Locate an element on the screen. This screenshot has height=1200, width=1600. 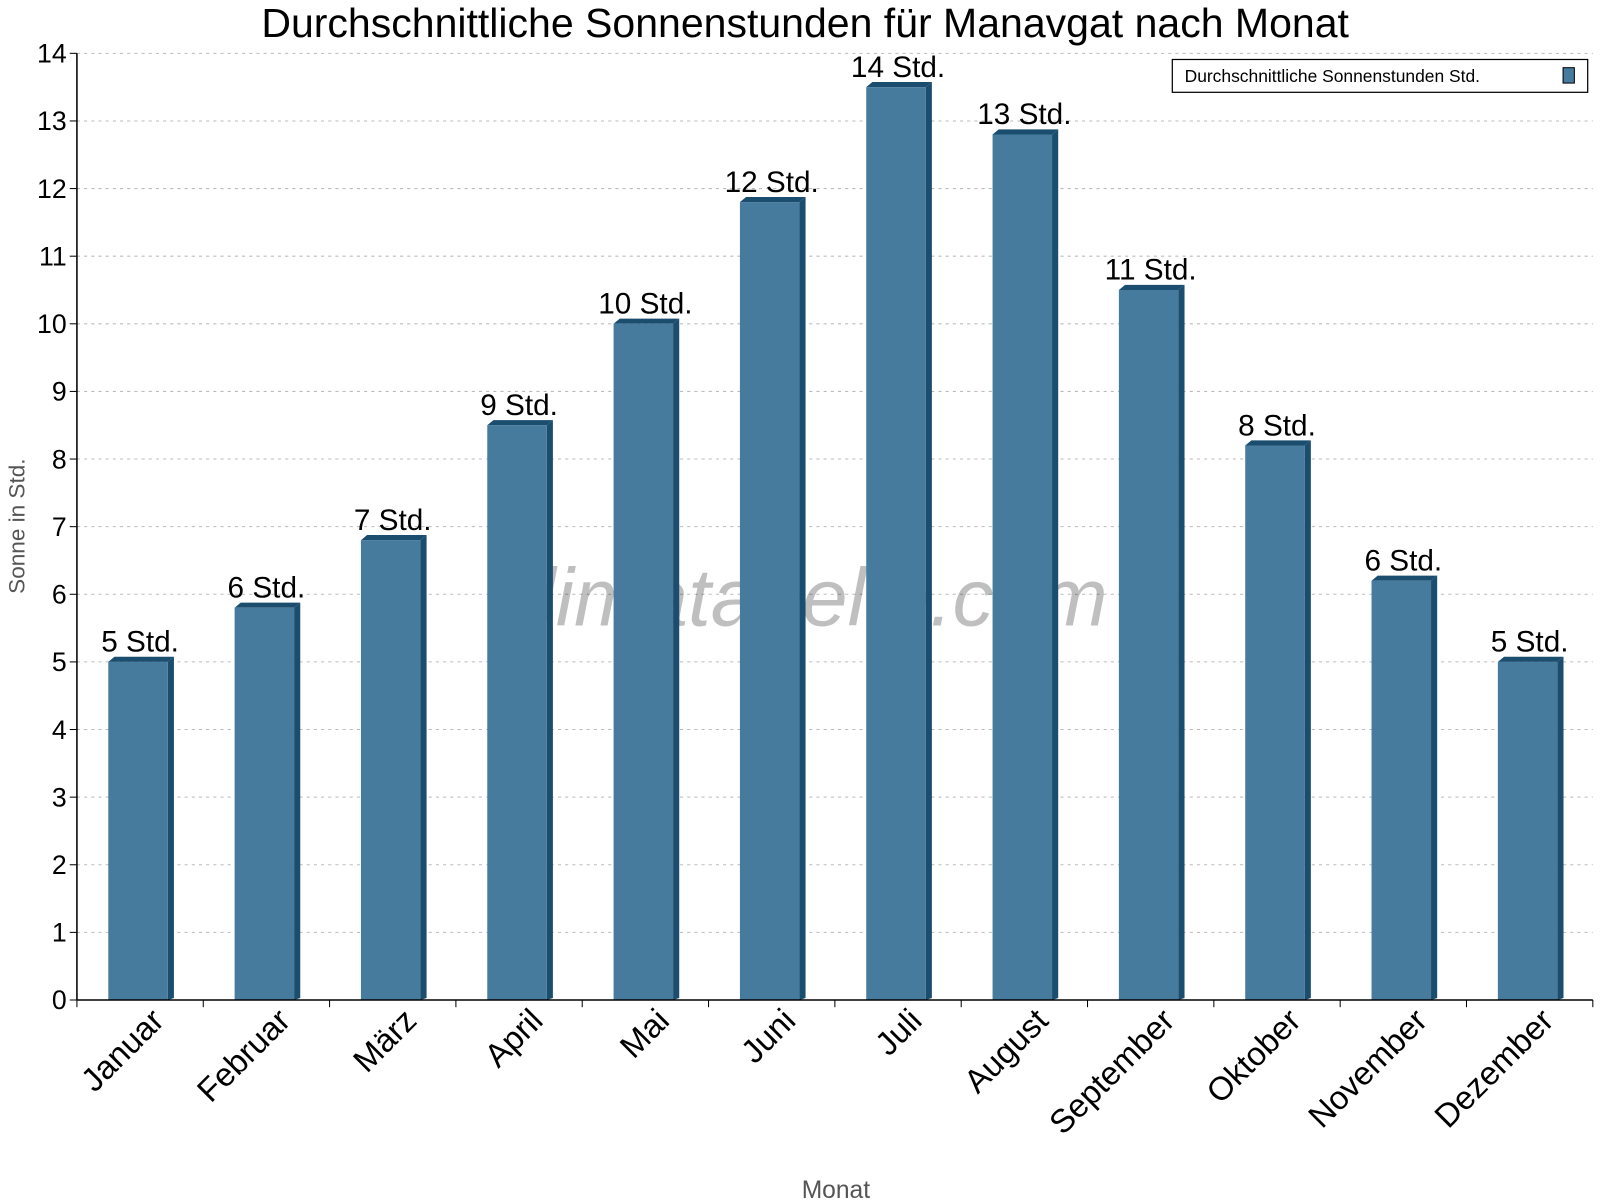
x-tick-label: November is located at coordinates (1367, 1067).